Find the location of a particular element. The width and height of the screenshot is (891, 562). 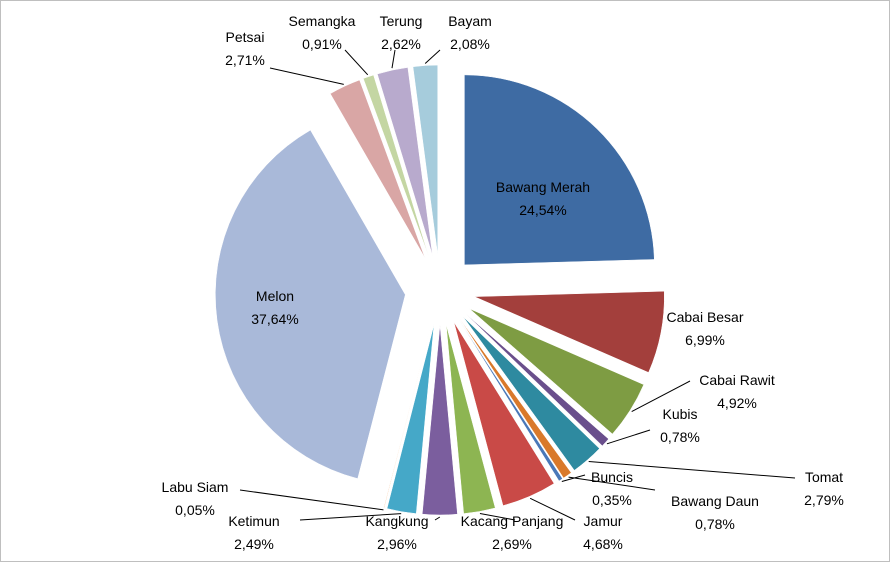

slice-label: Jamur 4,68% is located at coordinates (603, 532).